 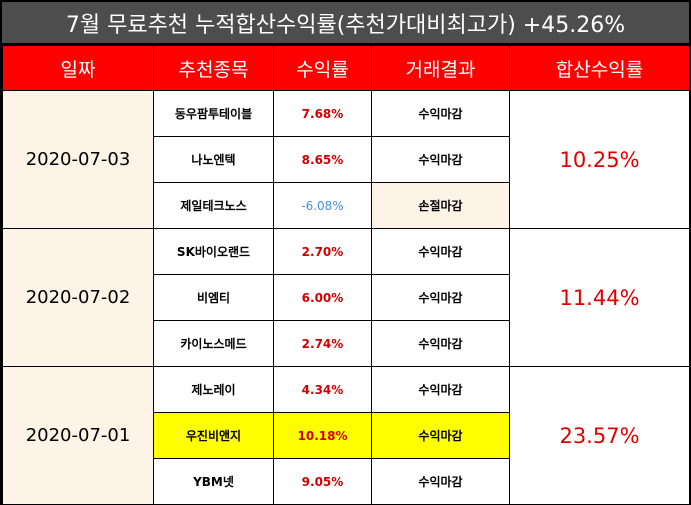 I want to click on return-value: 4.34%, so click(x=322, y=389).